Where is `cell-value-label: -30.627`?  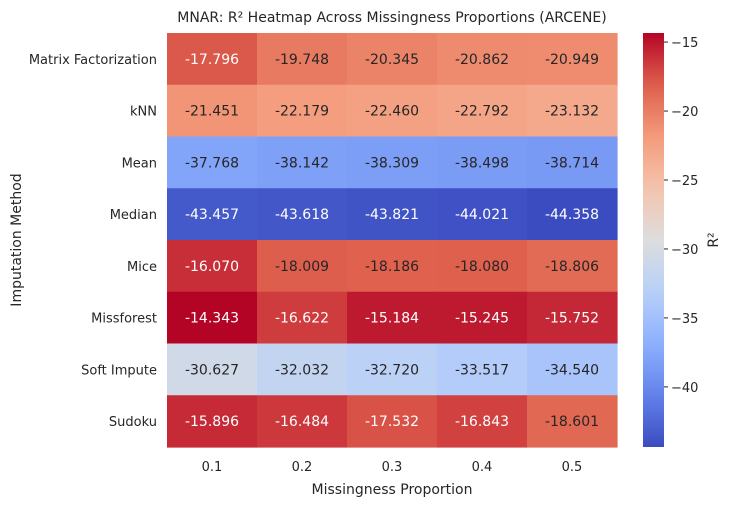
cell-value-label: -30.627 is located at coordinates (212, 370).